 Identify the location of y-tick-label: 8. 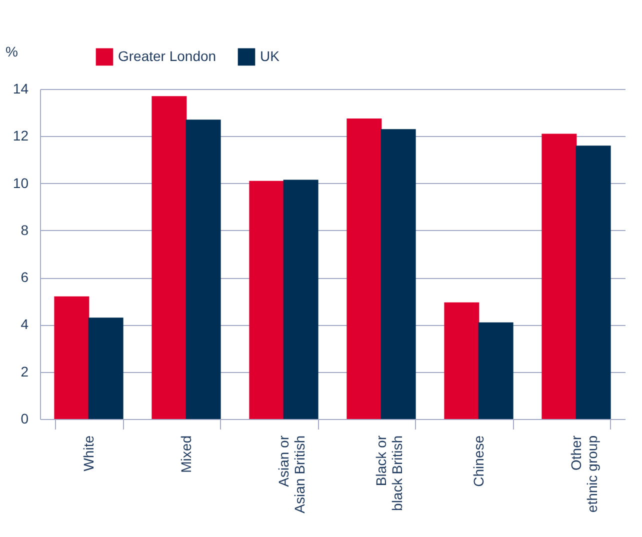
(24, 230).